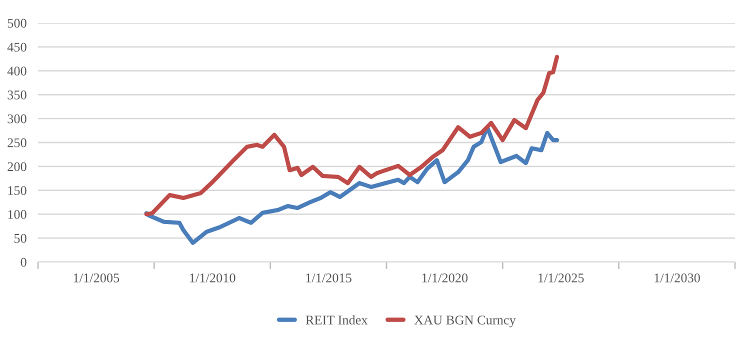 The height and width of the screenshot is (346, 736). What do you see at coordinates (213, 277) in the screenshot?
I see `x-tick-label: 1/1/2010` at bounding box center [213, 277].